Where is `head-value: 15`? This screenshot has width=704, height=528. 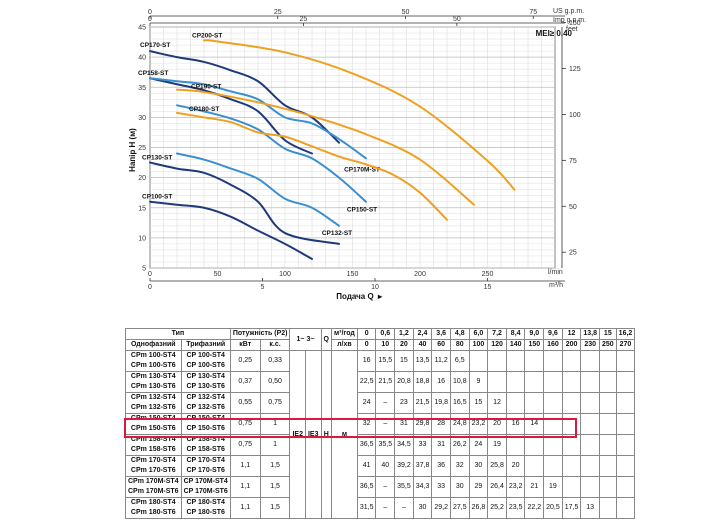 head-value: 15 is located at coordinates (478, 403).